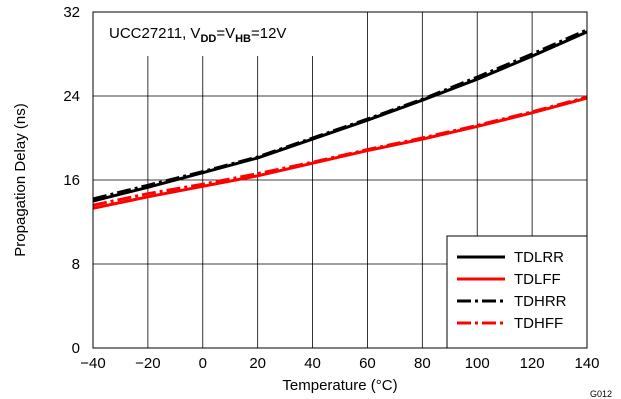  What do you see at coordinates (539, 257) in the screenshot?
I see `legend-label-tdlrr: TDLRR` at bounding box center [539, 257].